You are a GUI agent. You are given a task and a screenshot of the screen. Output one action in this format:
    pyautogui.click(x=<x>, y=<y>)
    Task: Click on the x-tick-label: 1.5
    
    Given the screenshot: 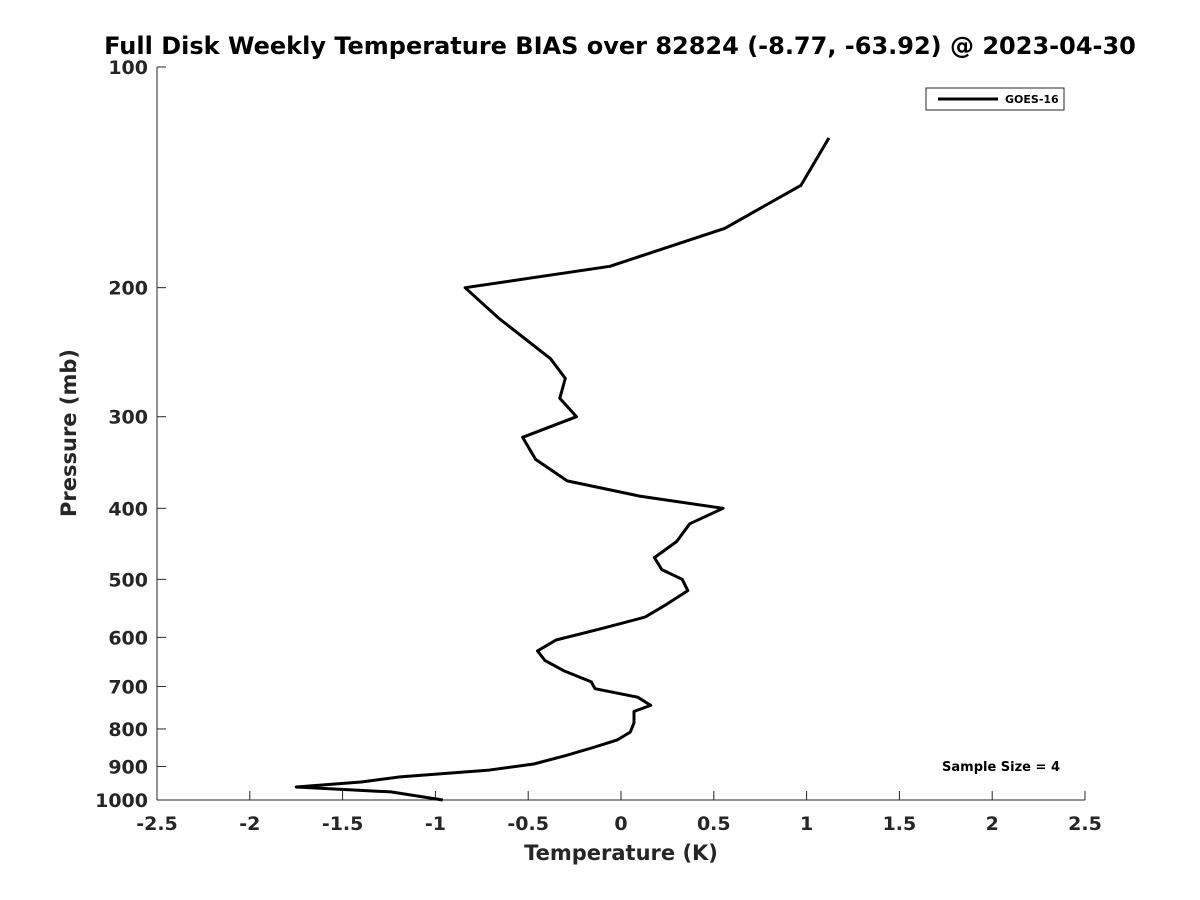 What is the action you would take?
    pyautogui.click(x=900, y=824)
    